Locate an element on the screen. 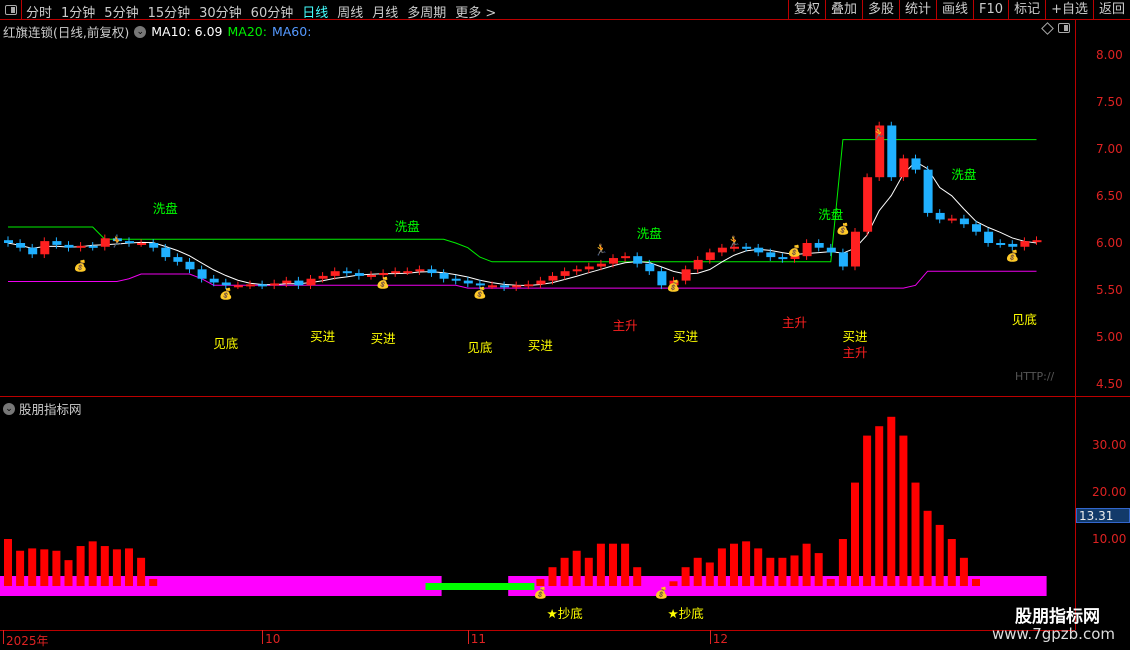 The image size is (1130, 650). layout-toggle-button is located at coordinates (11, 10).